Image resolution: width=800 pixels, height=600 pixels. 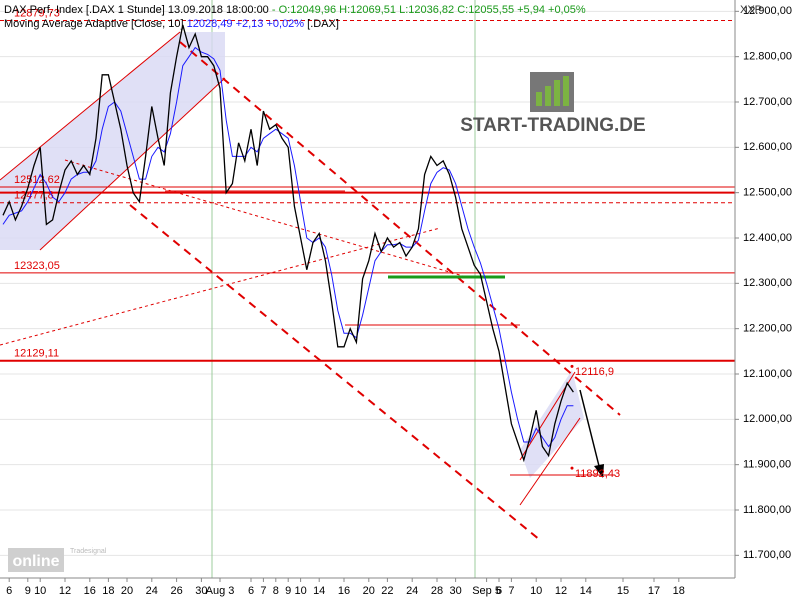 I want to click on x-tick-label: 28, so click(x=437, y=591).